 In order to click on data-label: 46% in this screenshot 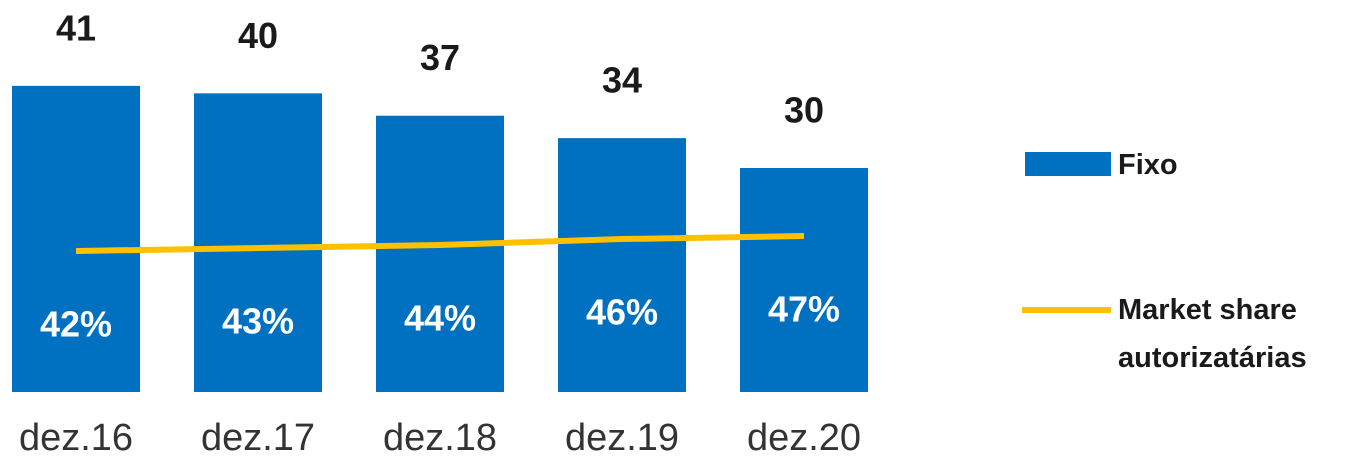, I will do `click(622, 312)`.